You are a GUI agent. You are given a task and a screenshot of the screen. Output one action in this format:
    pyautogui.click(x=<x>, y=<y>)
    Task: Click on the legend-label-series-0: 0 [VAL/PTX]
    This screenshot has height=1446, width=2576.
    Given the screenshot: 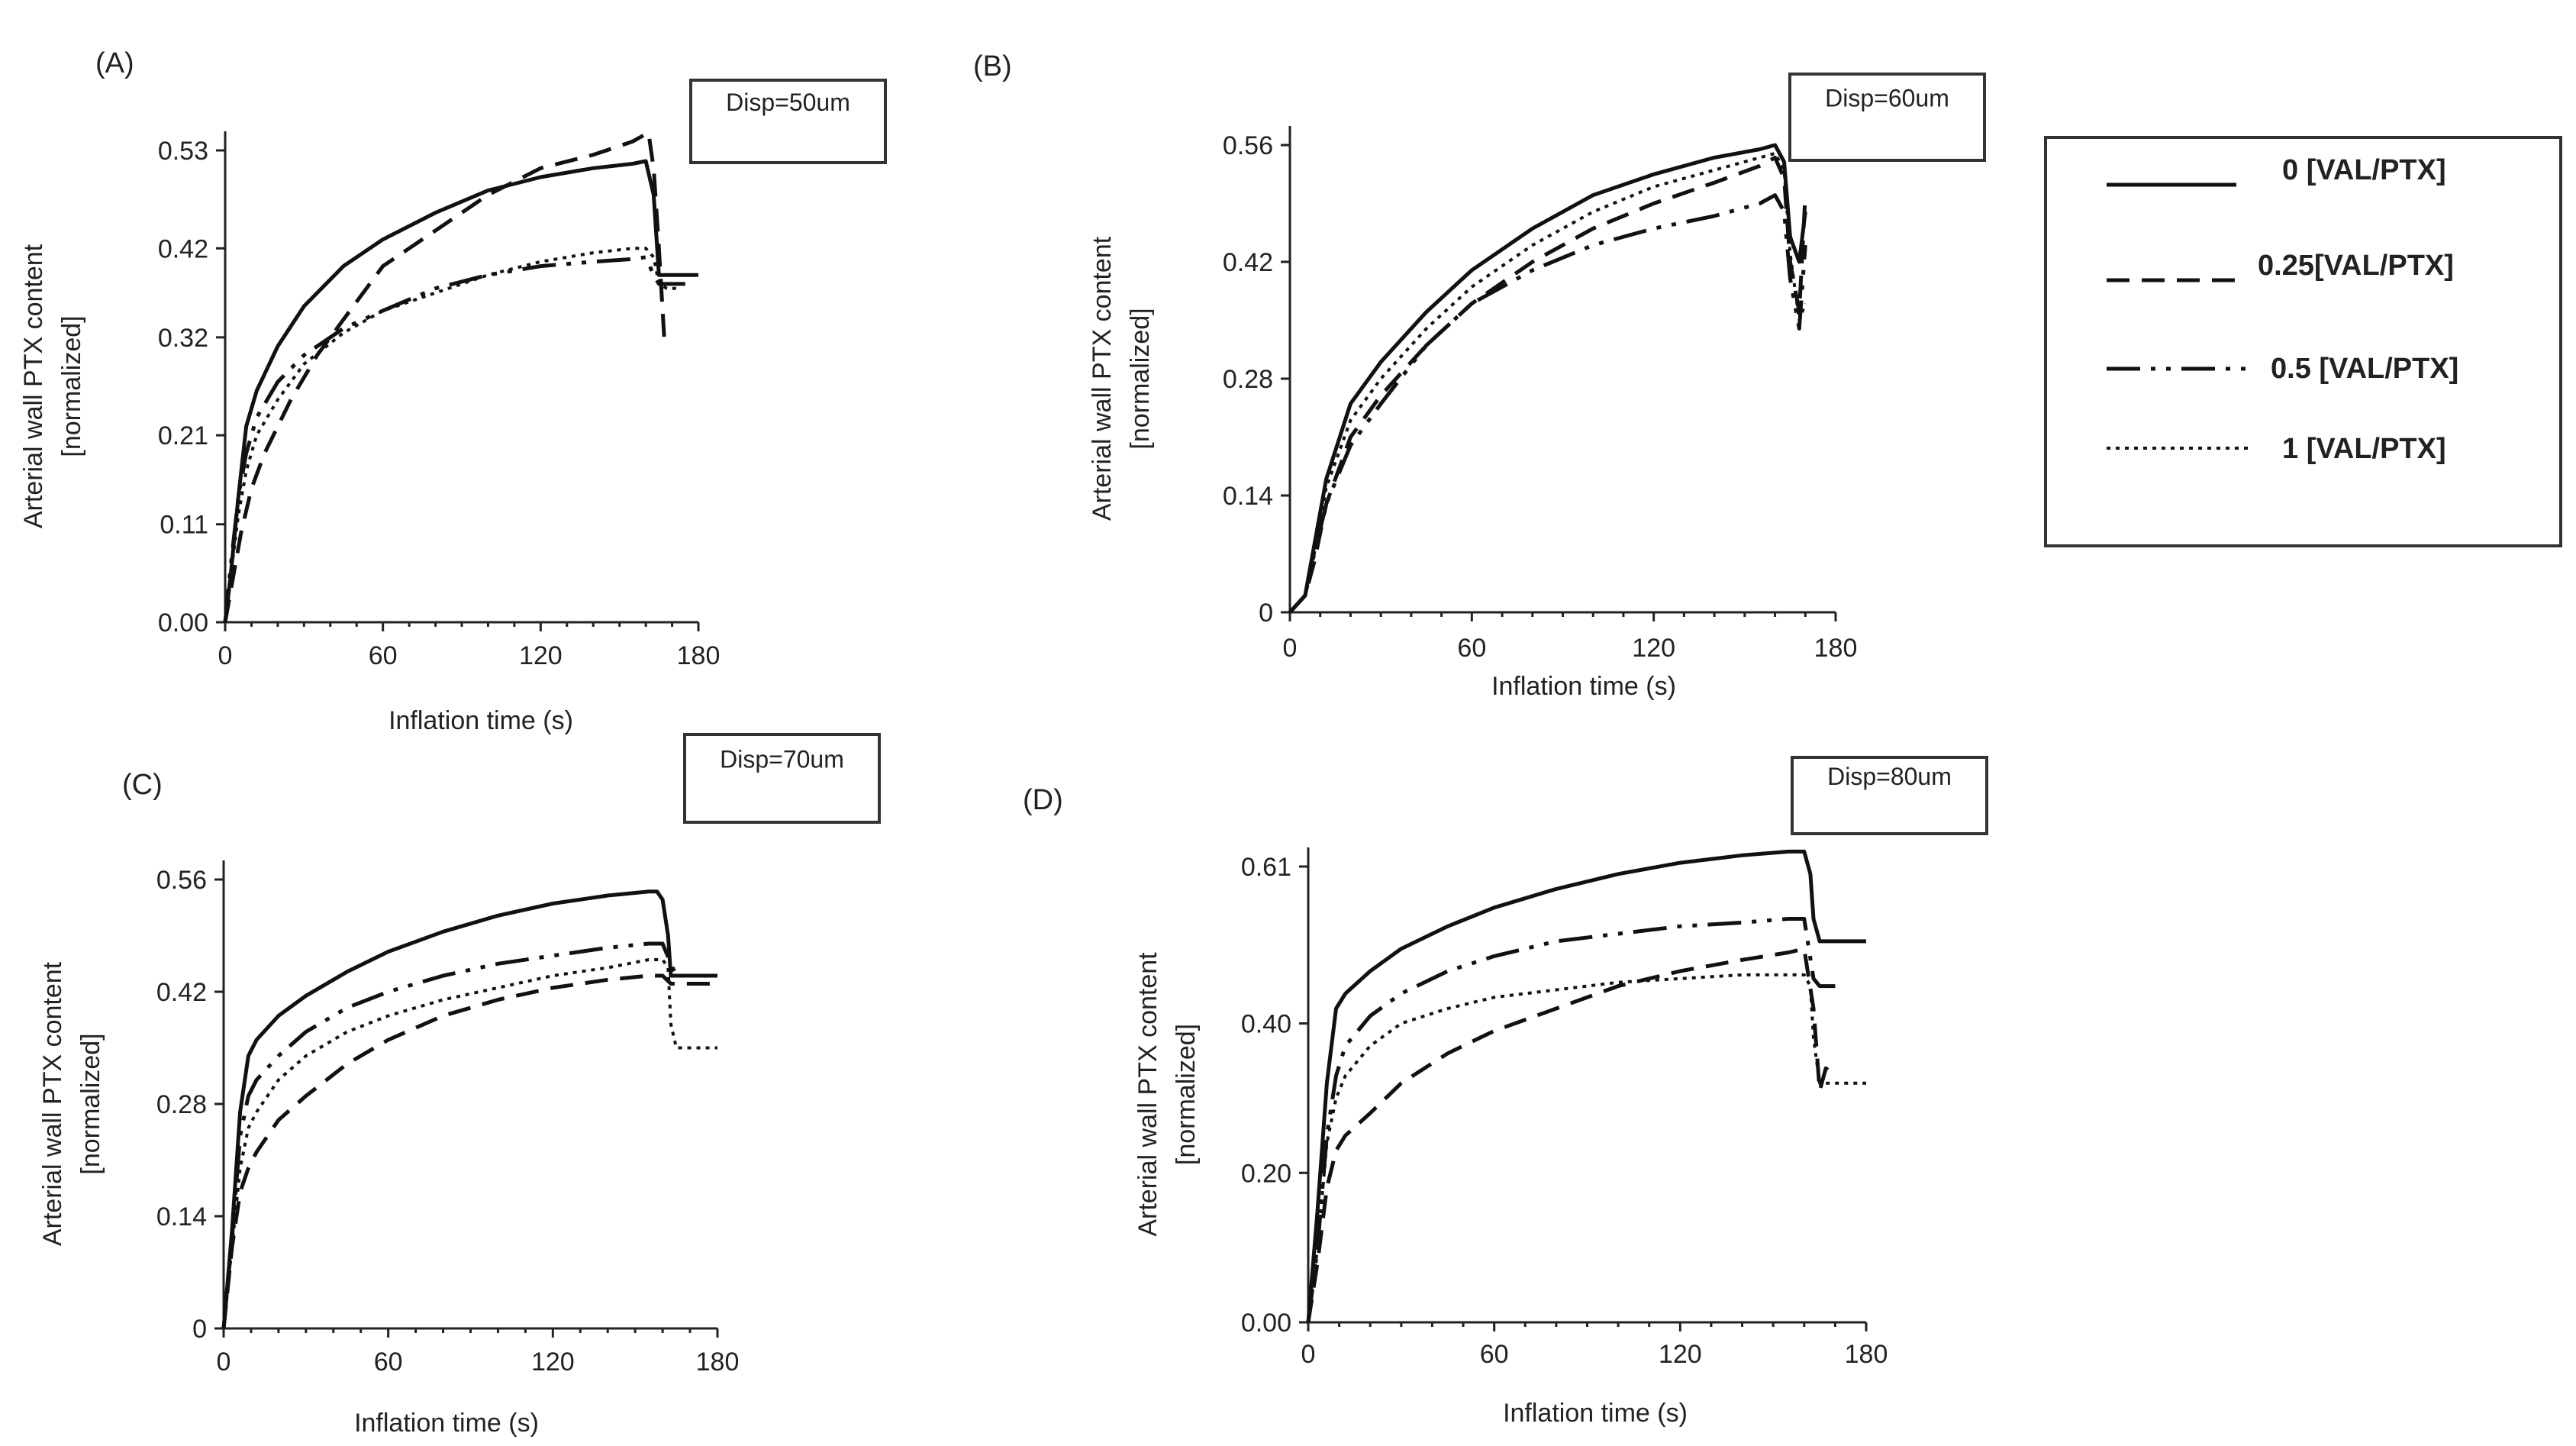 What is the action you would take?
    pyautogui.click(x=2364, y=170)
    